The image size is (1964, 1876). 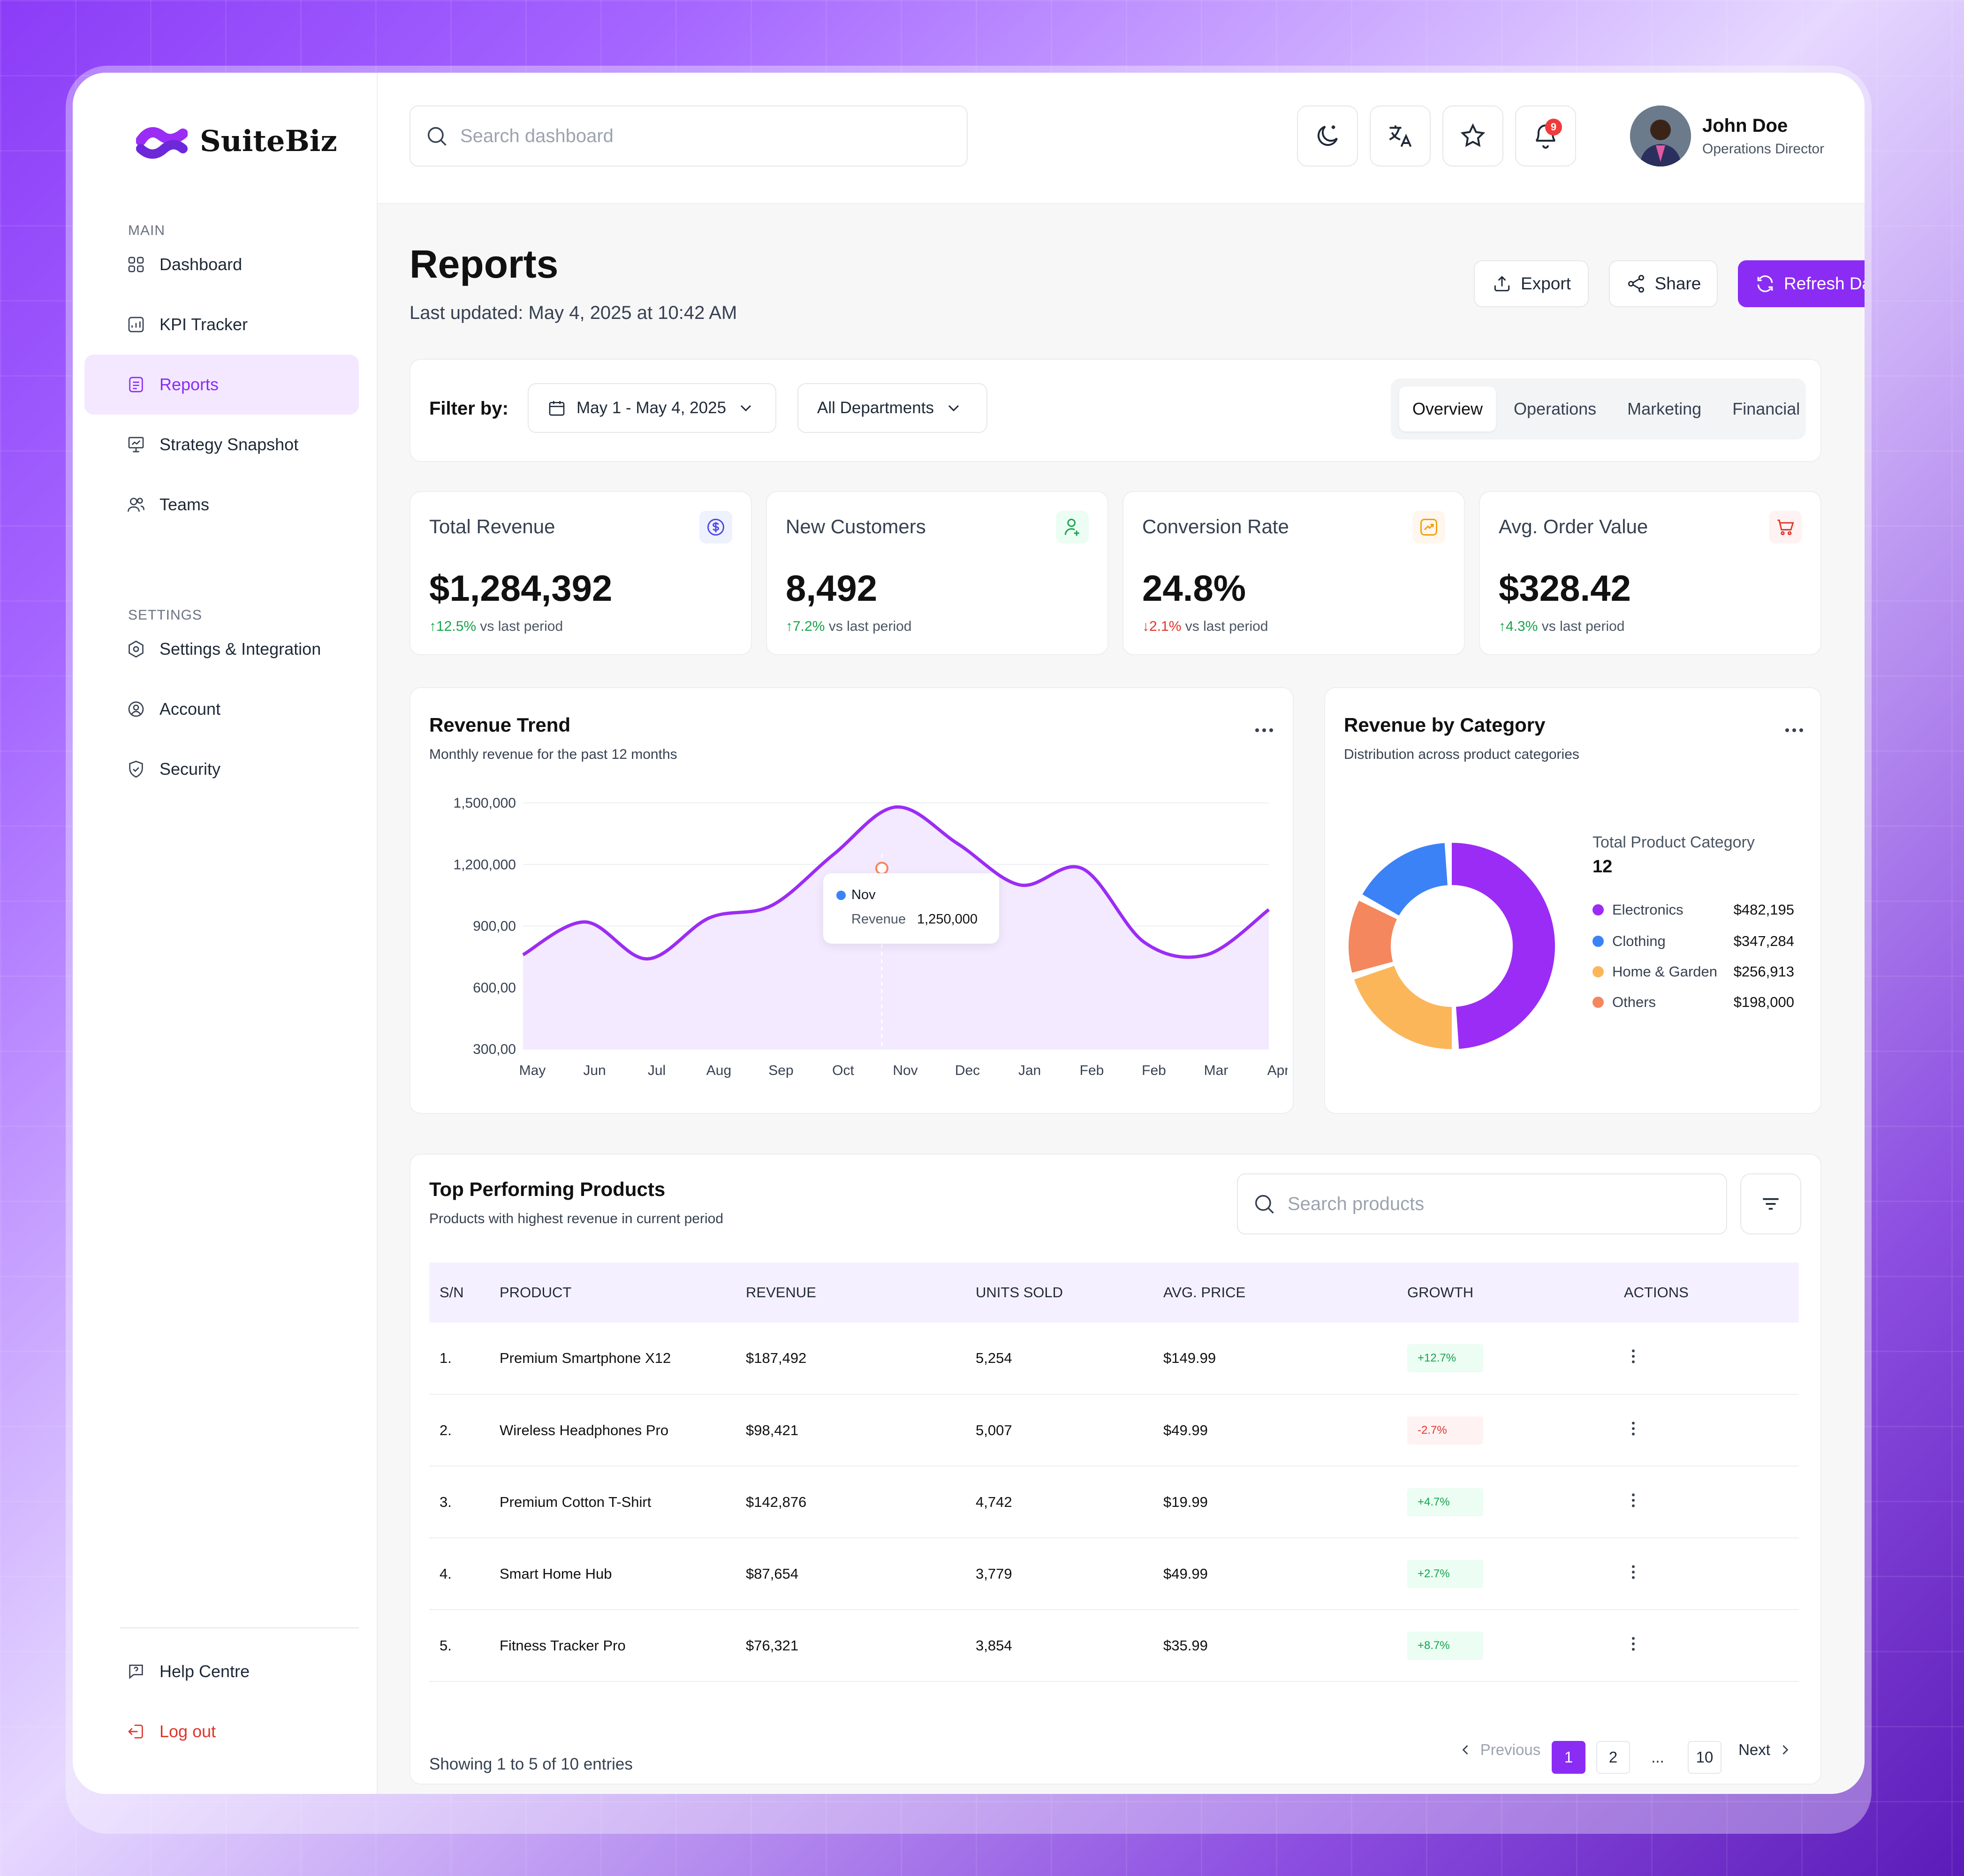 What do you see at coordinates (222, 649) in the screenshot?
I see `sidebar-item-settings: Settings & Integration` at bounding box center [222, 649].